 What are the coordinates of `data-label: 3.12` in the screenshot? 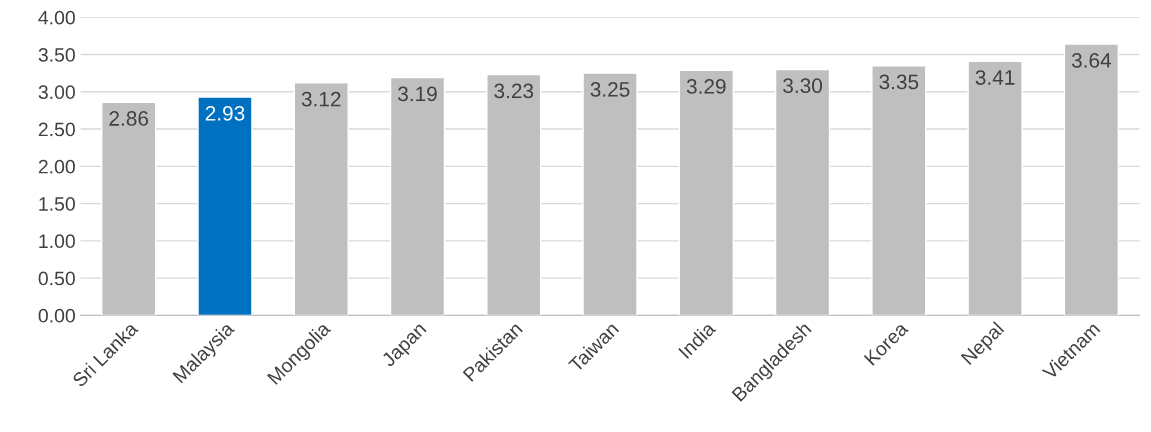 It's located at (321, 99).